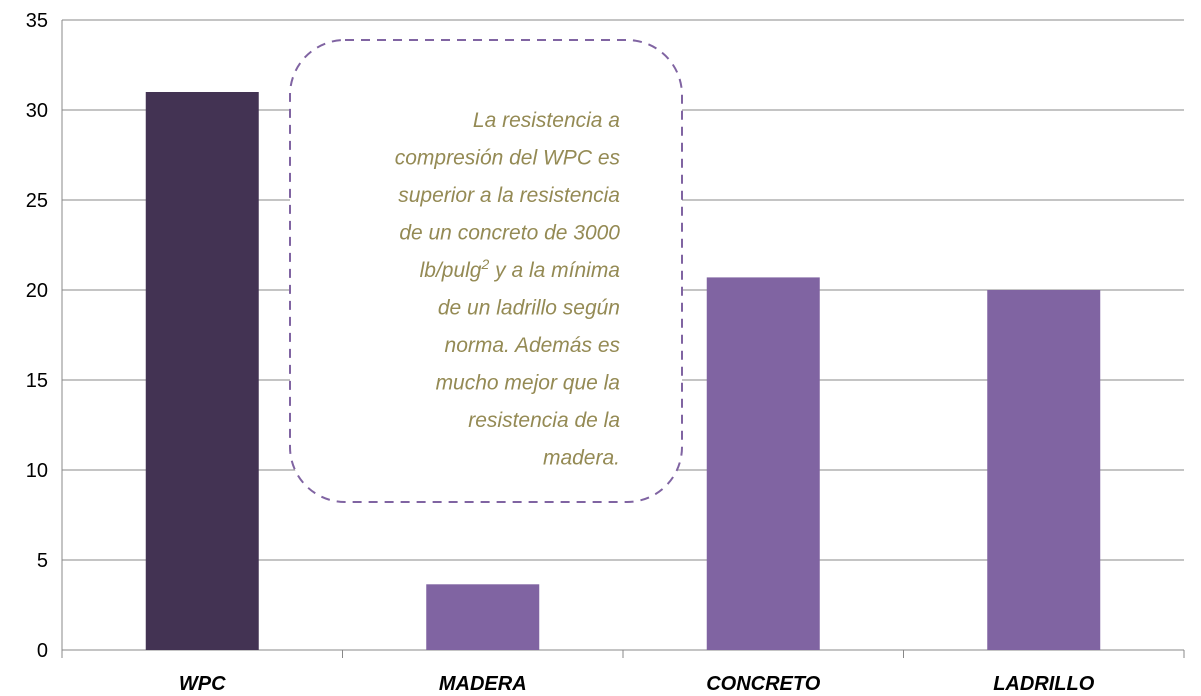  What do you see at coordinates (483, 684) in the screenshot?
I see `x-tick-label: MADERA` at bounding box center [483, 684].